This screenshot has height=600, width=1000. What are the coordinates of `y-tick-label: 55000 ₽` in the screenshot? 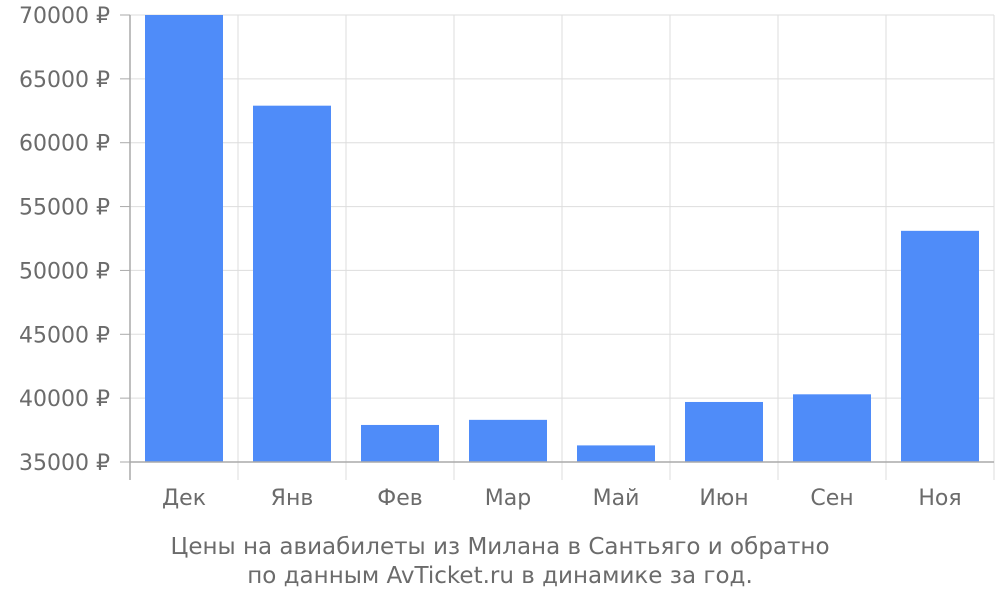 It's located at (64, 208).